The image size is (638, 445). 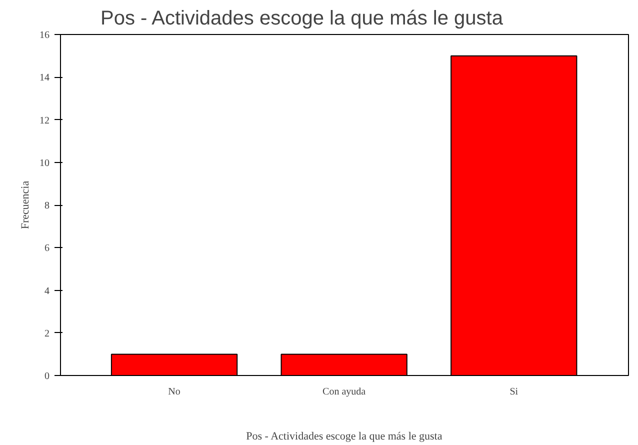 I want to click on x-axis-title: Pos - Actividades escoge la que más le gusta, so click(x=344, y=436).